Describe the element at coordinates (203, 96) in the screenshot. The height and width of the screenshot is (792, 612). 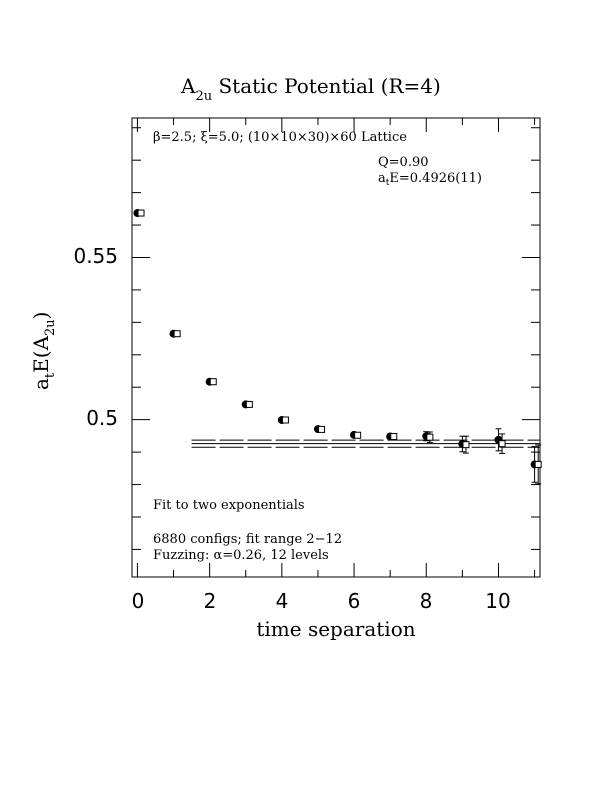
I see `title-subscript: 2u` at that location.